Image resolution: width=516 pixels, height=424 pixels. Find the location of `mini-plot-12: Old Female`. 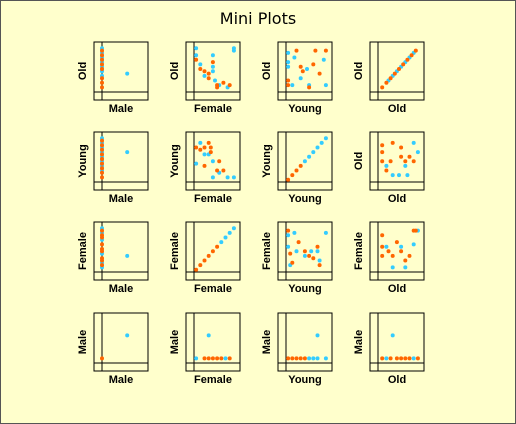

mini-plot-12: Old Female is located at coordinates (389, 258).